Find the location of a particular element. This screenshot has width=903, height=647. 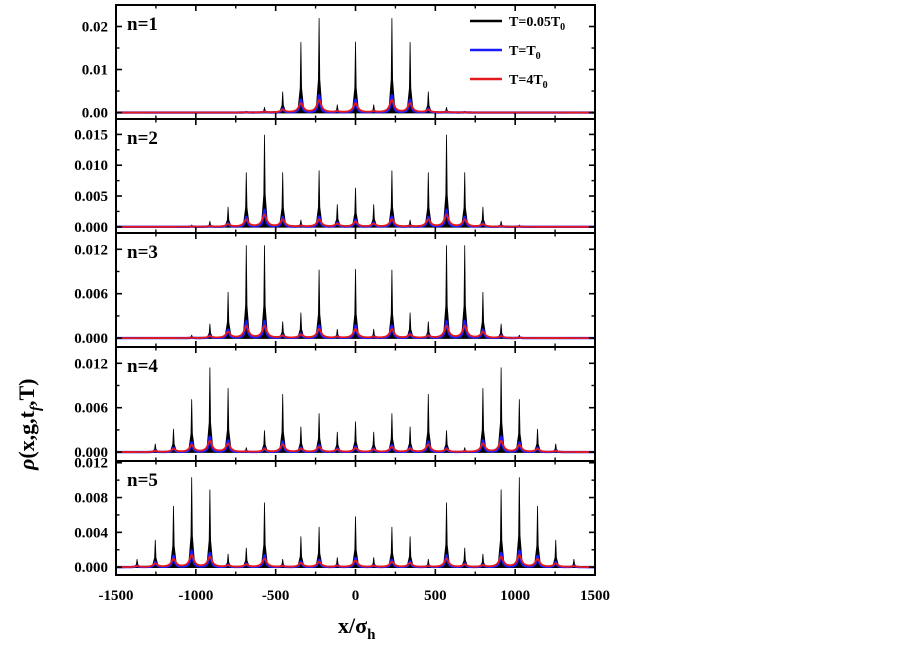

y-tick-label: 0.008 is located at coordinates (91, 499).